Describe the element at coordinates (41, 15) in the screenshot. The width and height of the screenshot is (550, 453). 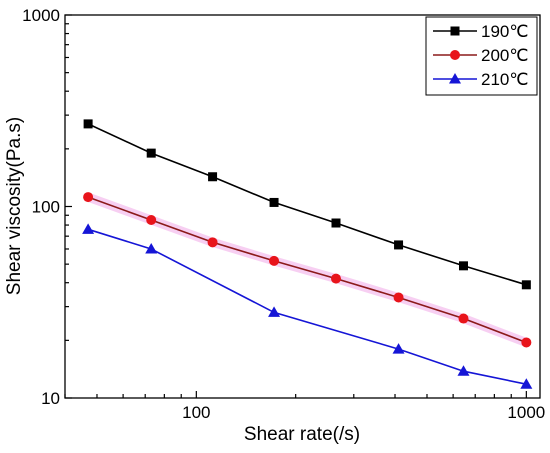
I see `y-tick-label: 1000` at that location.